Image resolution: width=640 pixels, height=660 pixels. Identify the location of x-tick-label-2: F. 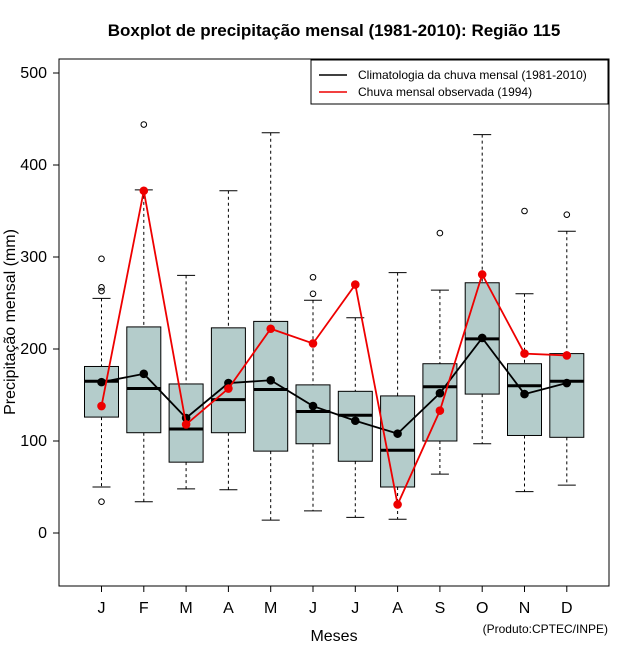
(144, 608).